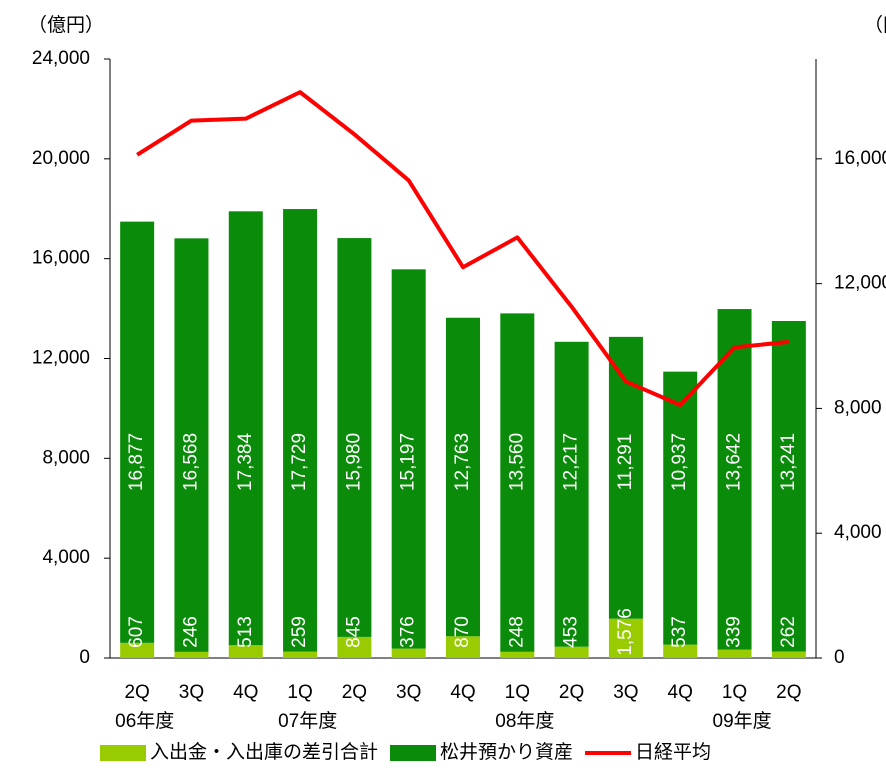 The height and width of the screenshot is (770, 886). I want to click on value-label: 15,980, so click(353, 462).